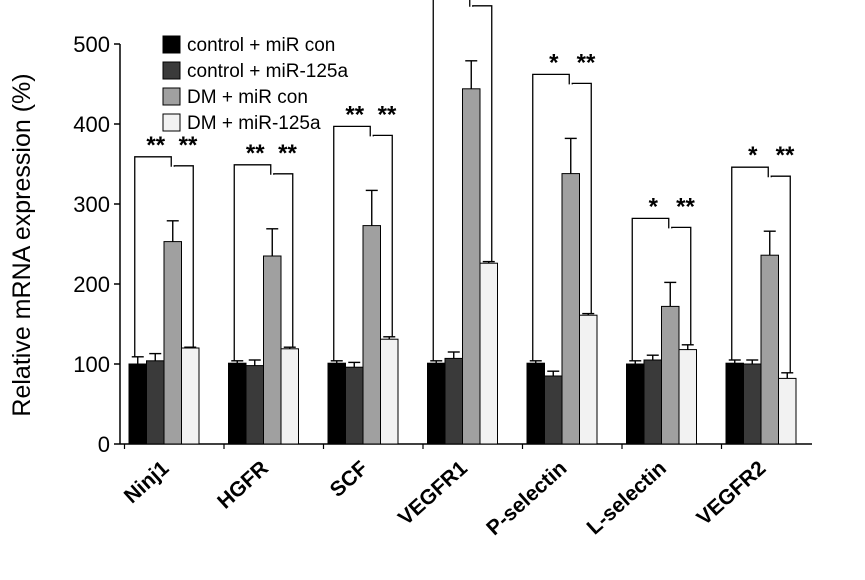 Image resolution: width=865 pixels, height=580 pixels. I want to click on y-tick-label: 200, so click(91, 284).